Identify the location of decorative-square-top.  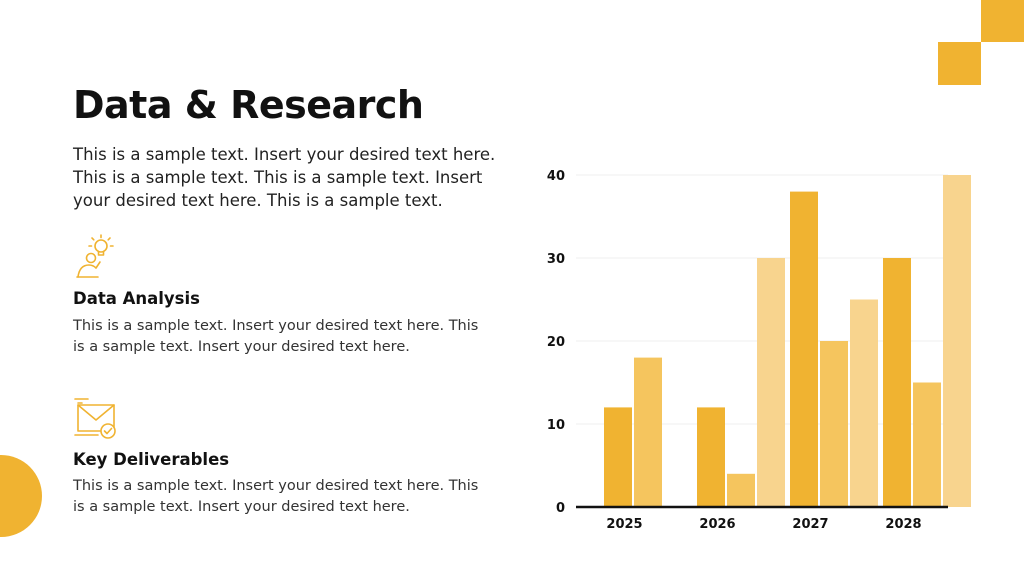
(1002, 21).